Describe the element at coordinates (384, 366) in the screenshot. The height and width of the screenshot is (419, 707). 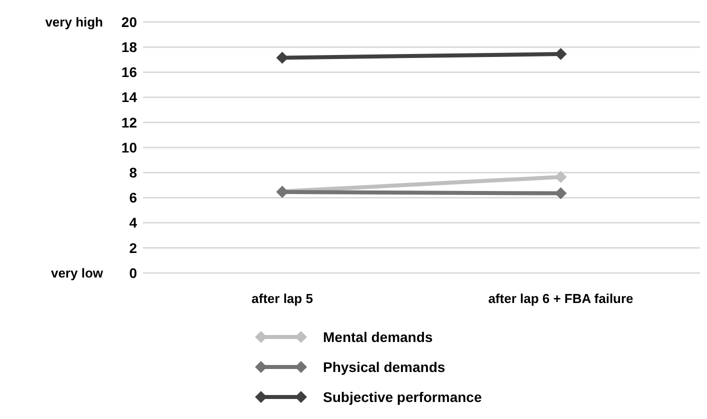
I see `legend-label: Physical demands` at that location.